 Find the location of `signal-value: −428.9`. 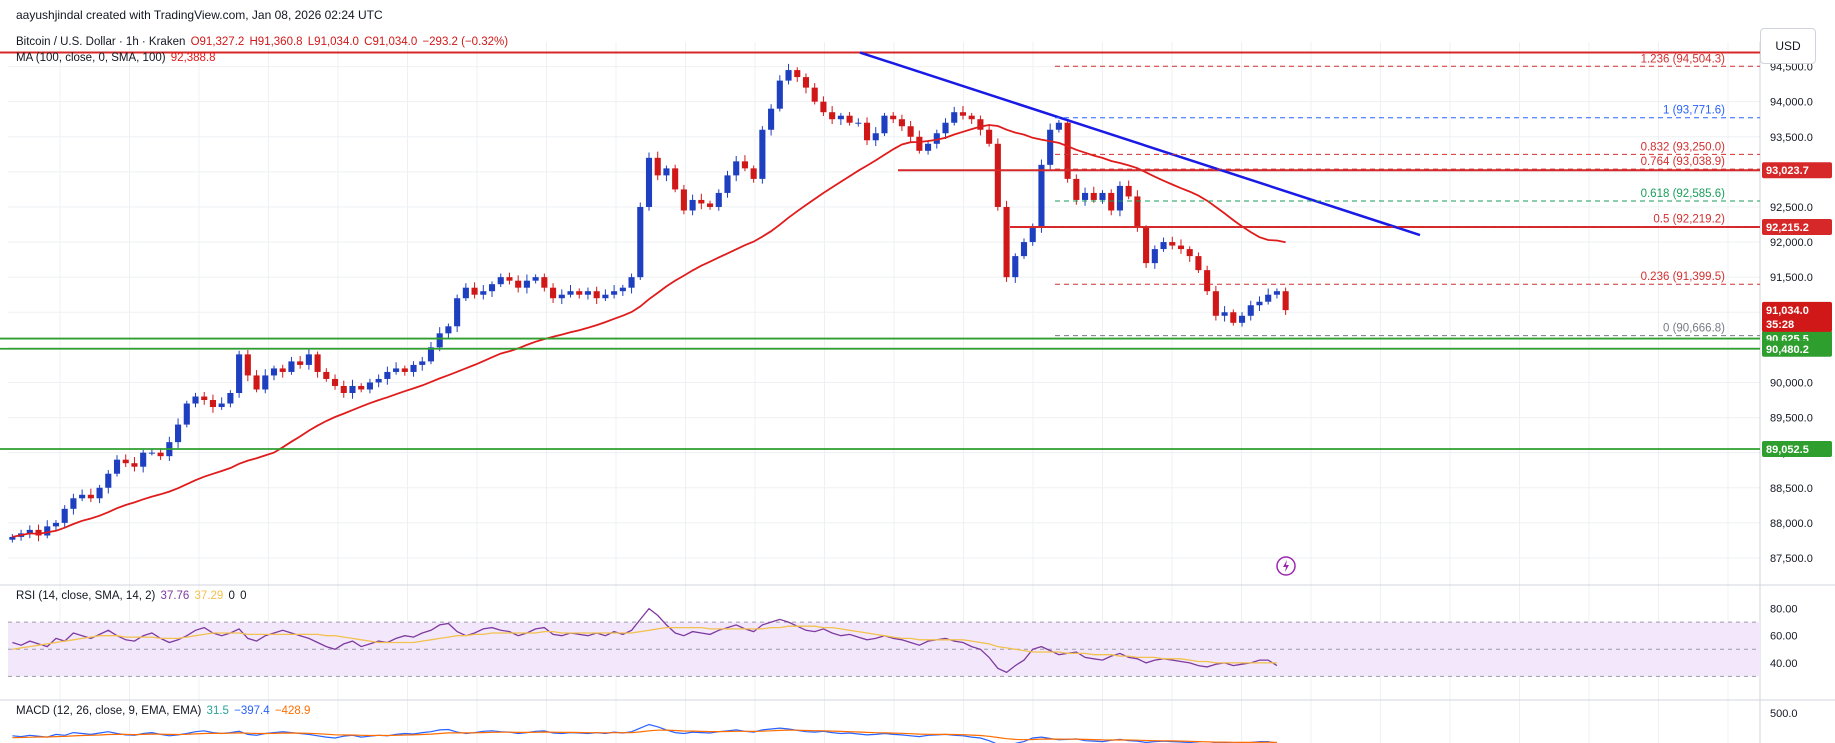

signal-value: −428.9 is located at coordinates (292, 711).